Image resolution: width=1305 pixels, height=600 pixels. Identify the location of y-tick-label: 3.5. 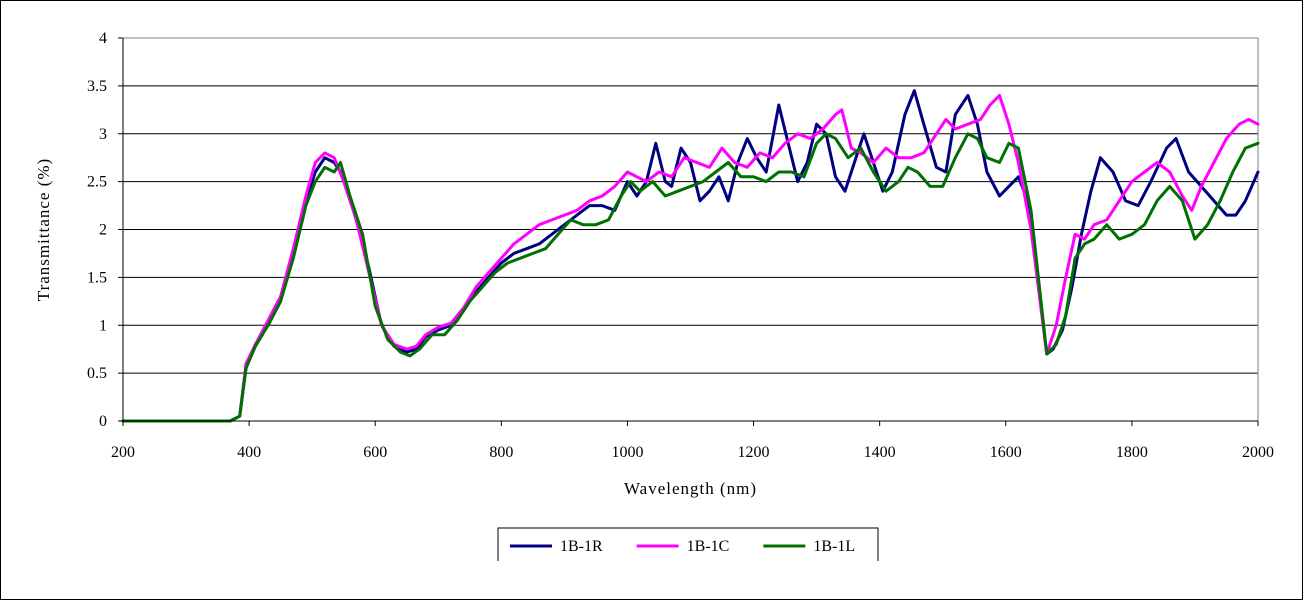
(97, 86).